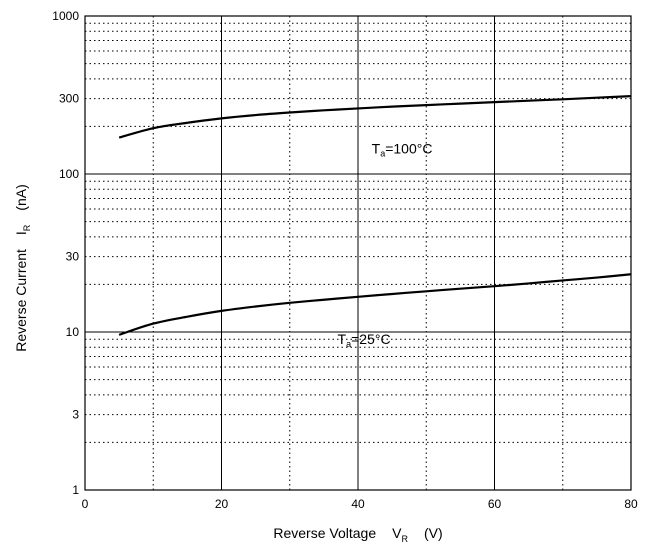 This screenshot has height=550, width=652. Describe the element at coordinates (69, 174) in the screenshot. I see `y-tick-label: 100` at that location.